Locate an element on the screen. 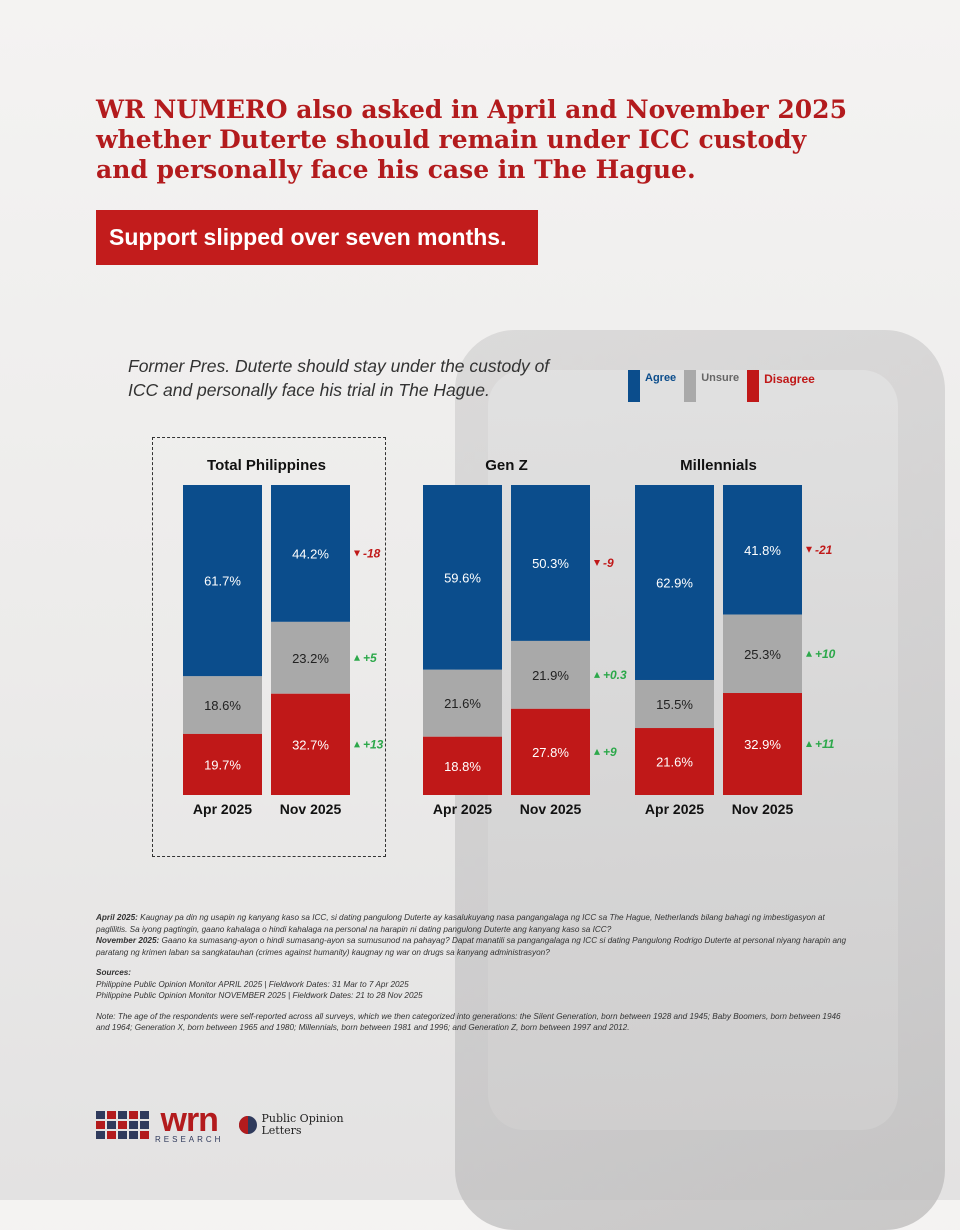  wrn-logo-word: wrn is located at coordinates (189, 1120).